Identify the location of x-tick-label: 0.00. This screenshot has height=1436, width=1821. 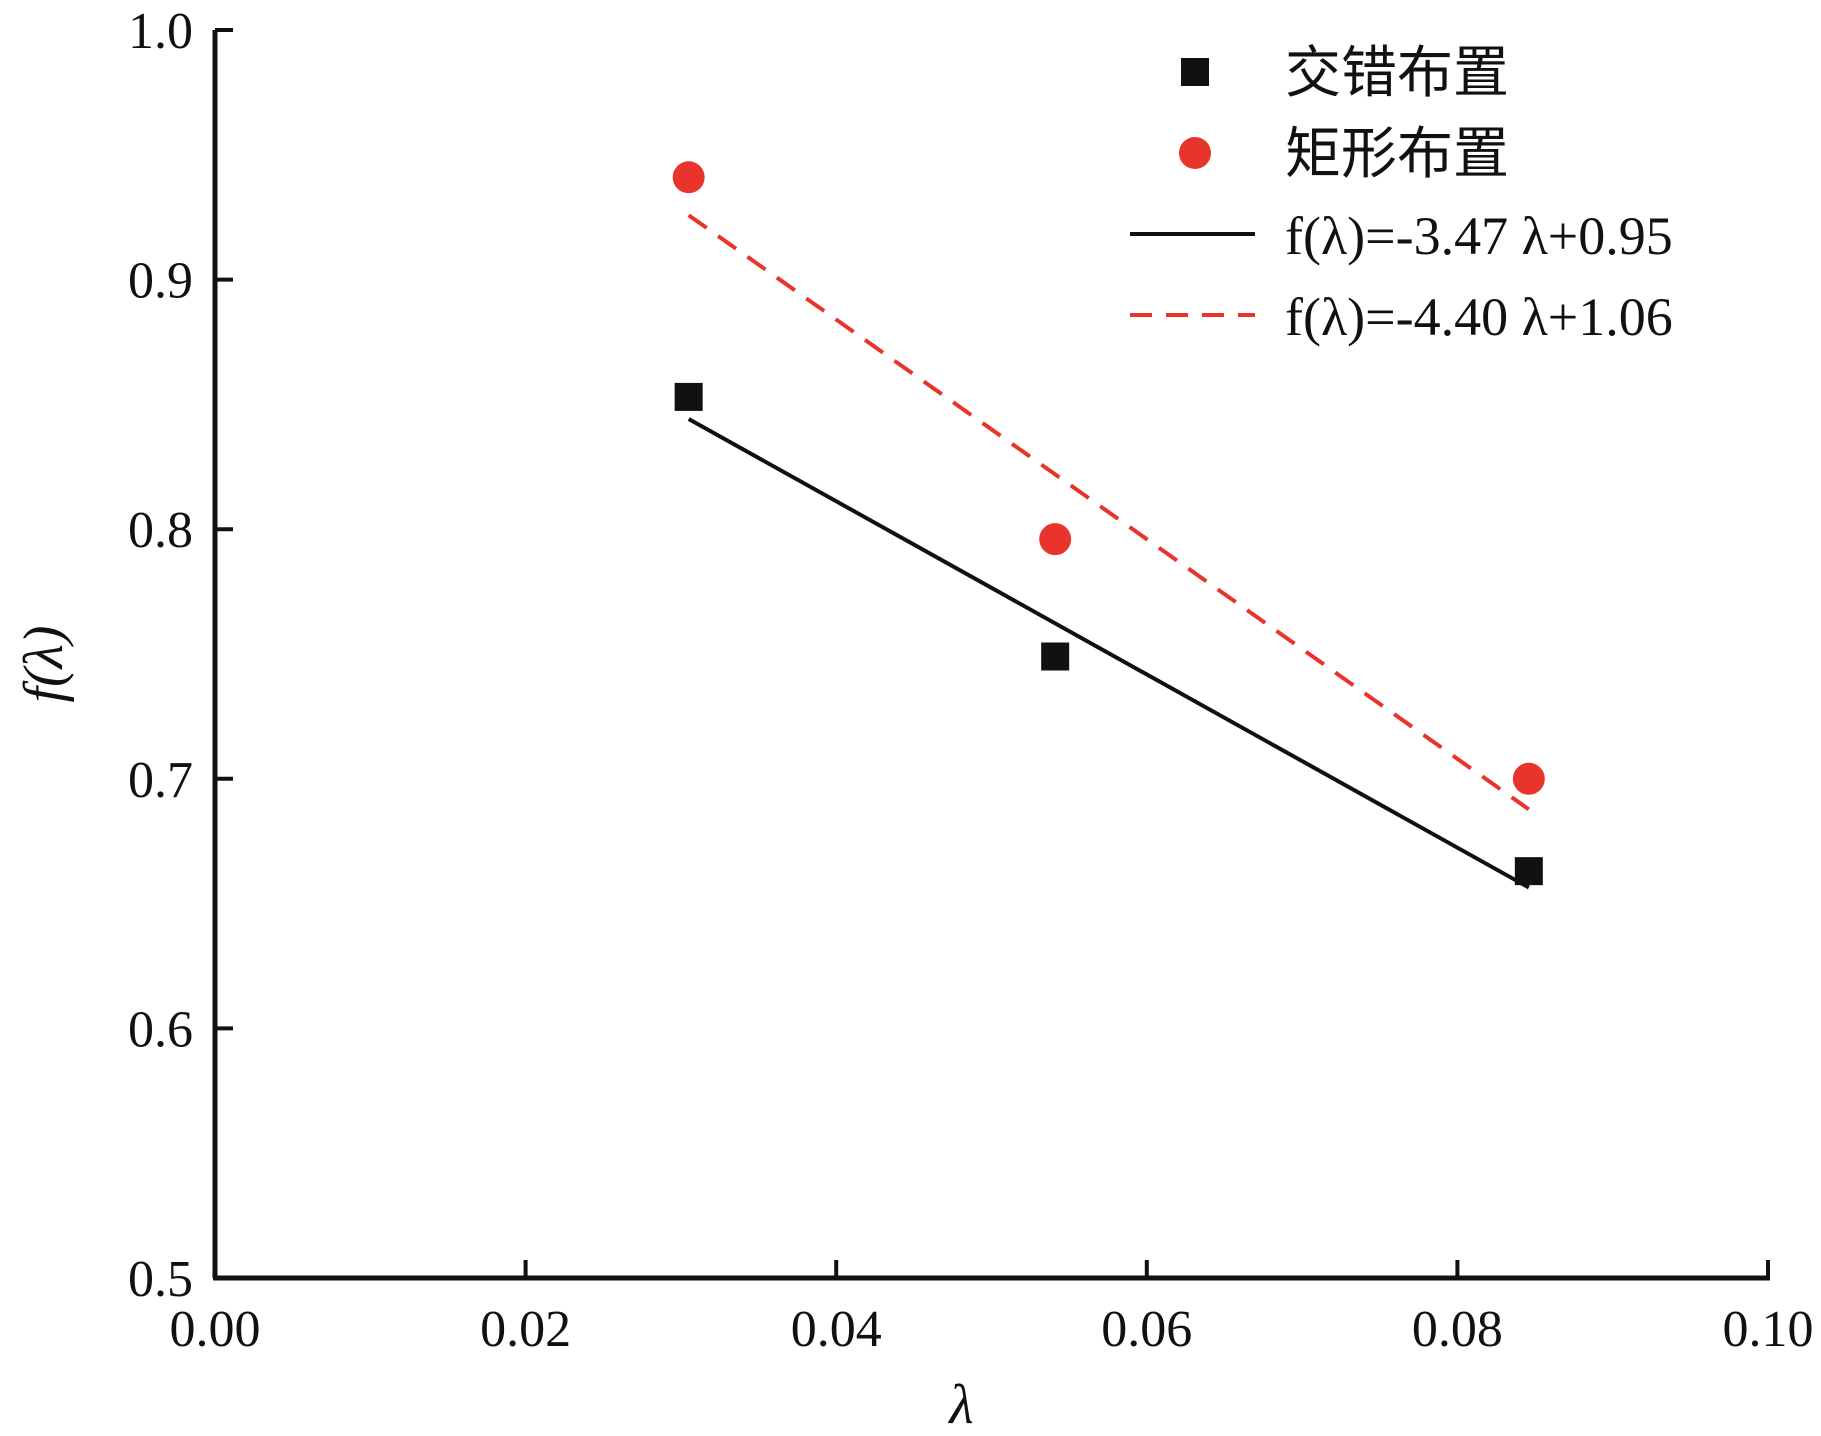
(215, 1329).